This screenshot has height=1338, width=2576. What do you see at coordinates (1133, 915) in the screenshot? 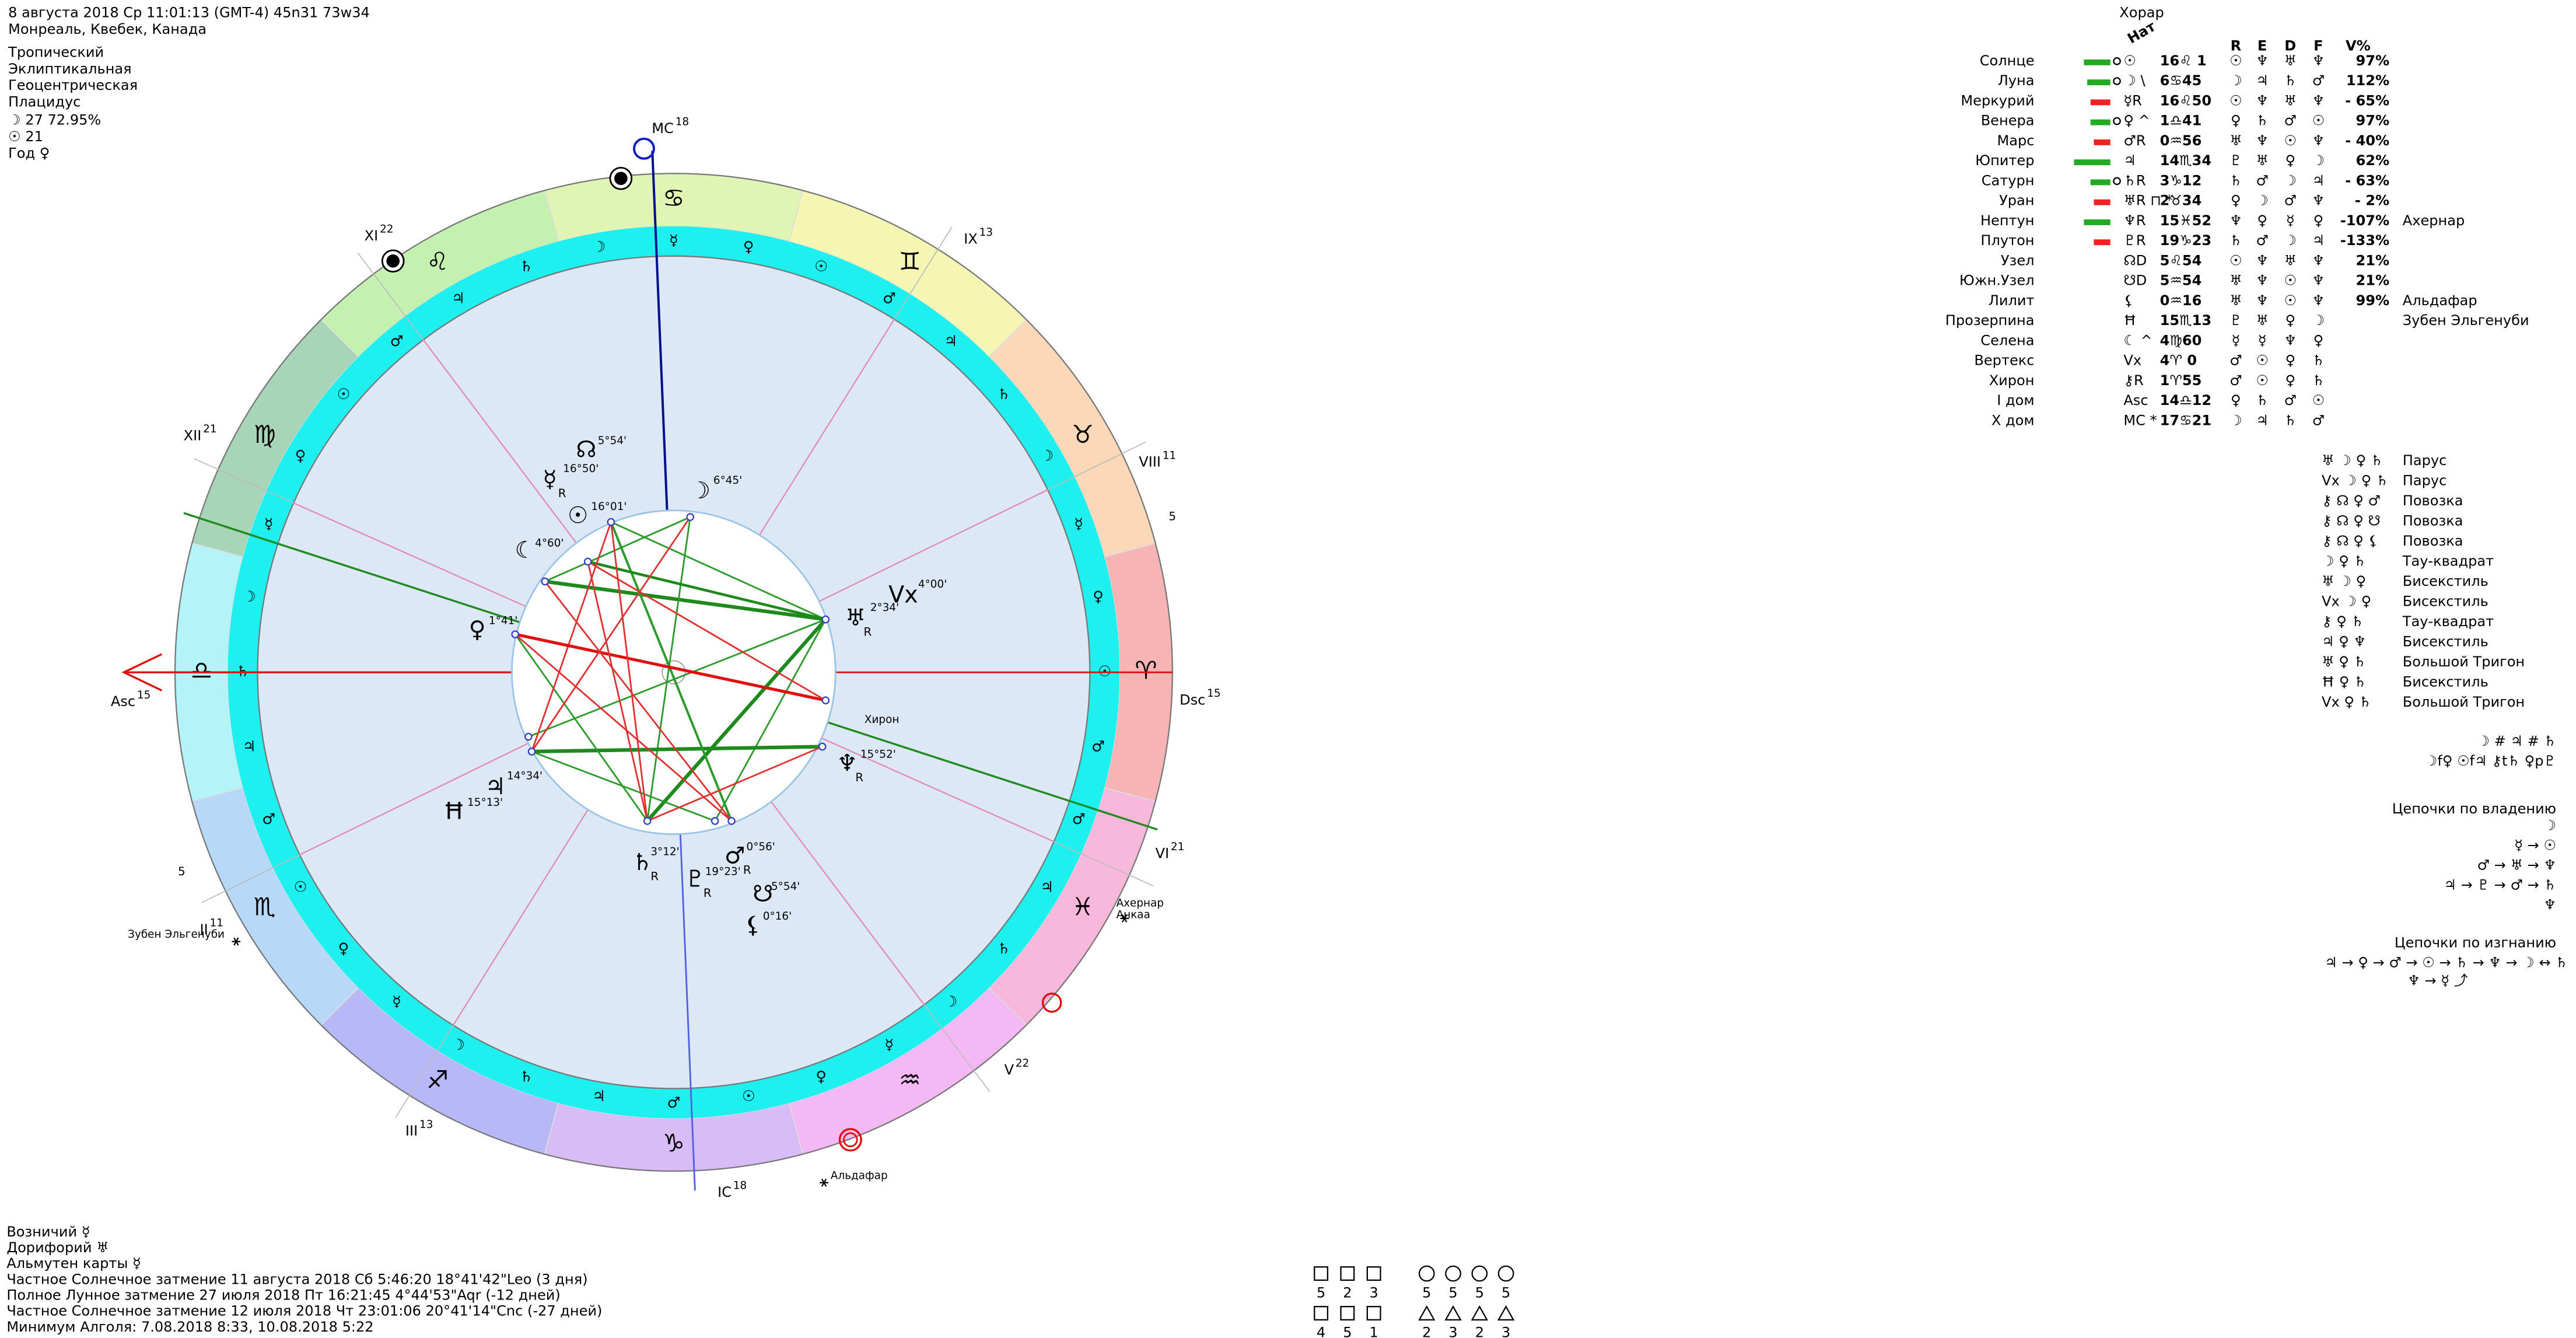
I see `star-label: Анкаа` at bounding box center [1133, 915].